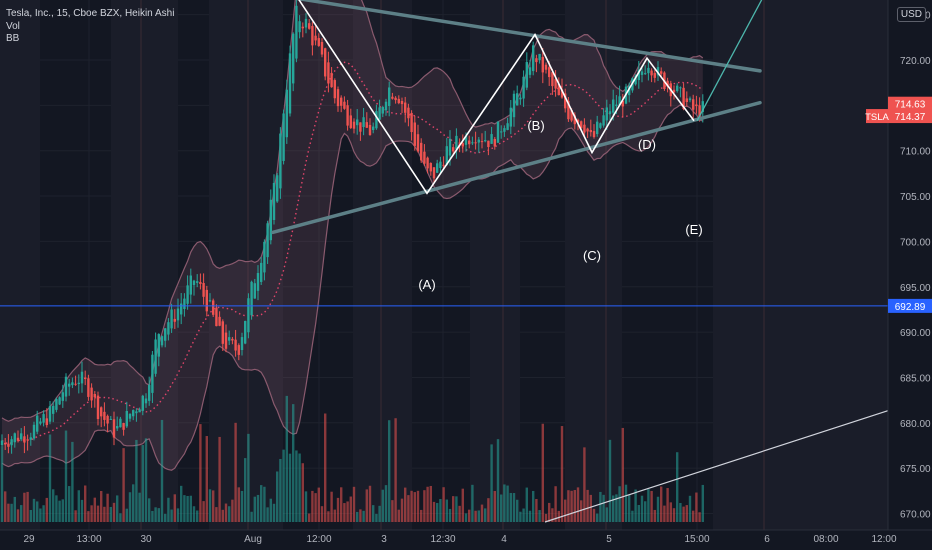  Describe the element at coordinates (384, 539) in the screenshot. I see `time-tick-label: 3` at that location.